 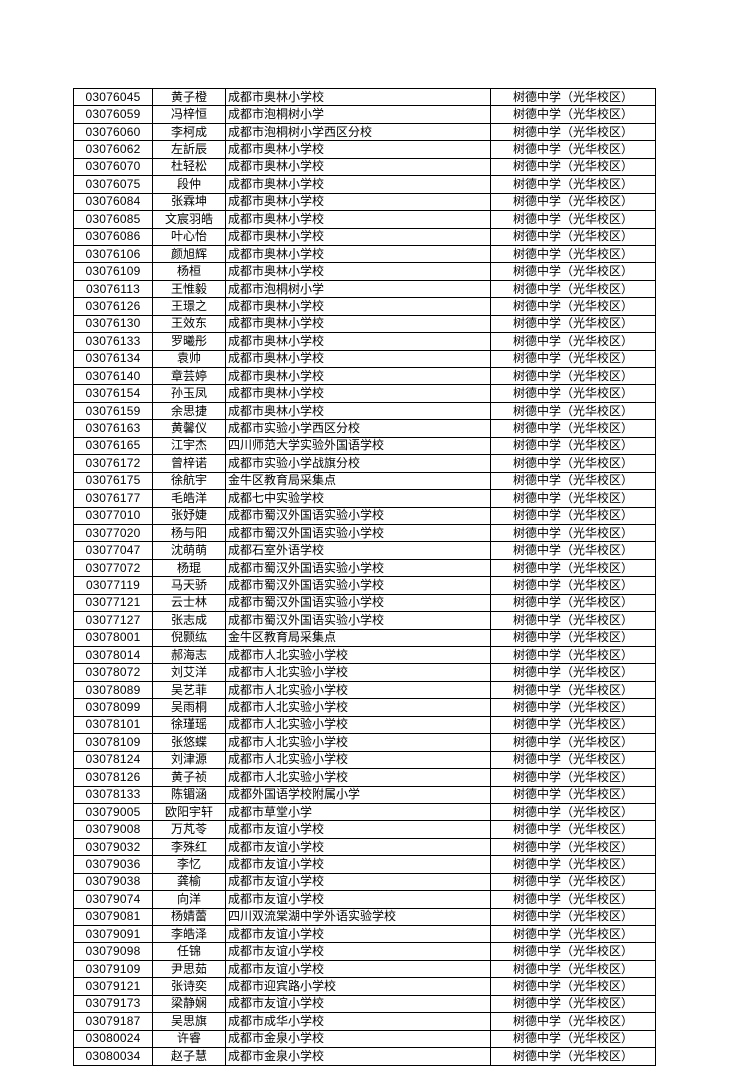 I want to click on cell-student-id: 03076070, so click(x=113, y=167).